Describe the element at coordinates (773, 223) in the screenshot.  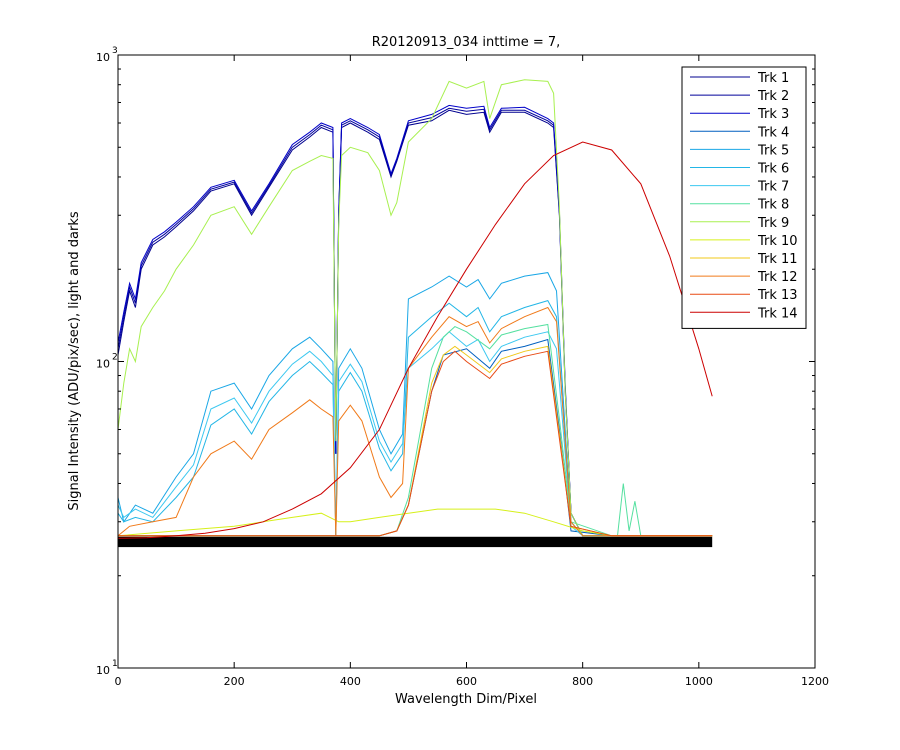
I see `legend-label: Trk 9` at that location.